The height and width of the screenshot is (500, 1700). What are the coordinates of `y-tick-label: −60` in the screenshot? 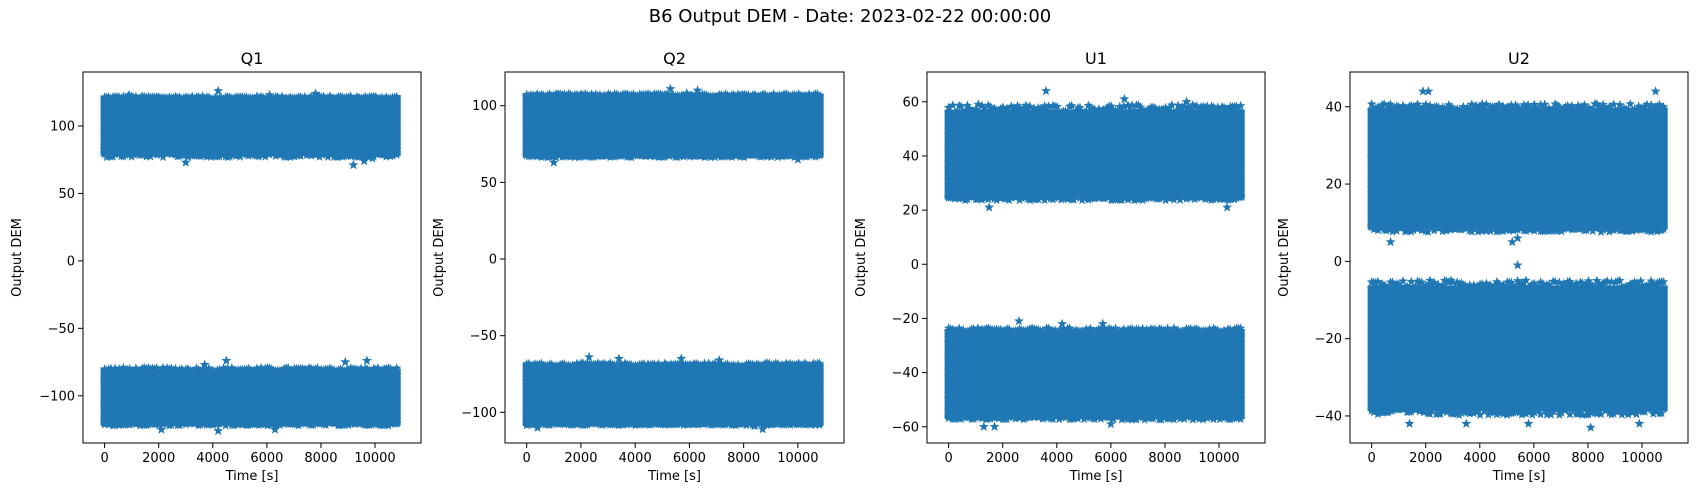 It's located at (905, 427).